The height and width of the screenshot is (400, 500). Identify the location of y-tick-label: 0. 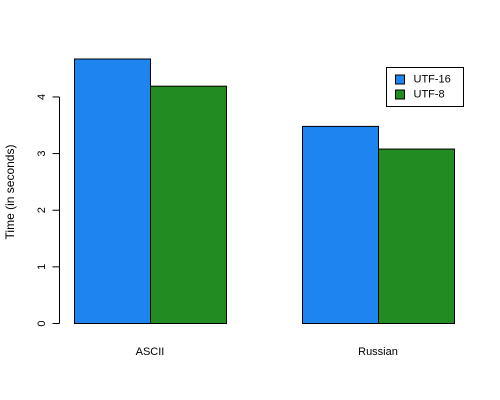
(42, 323).